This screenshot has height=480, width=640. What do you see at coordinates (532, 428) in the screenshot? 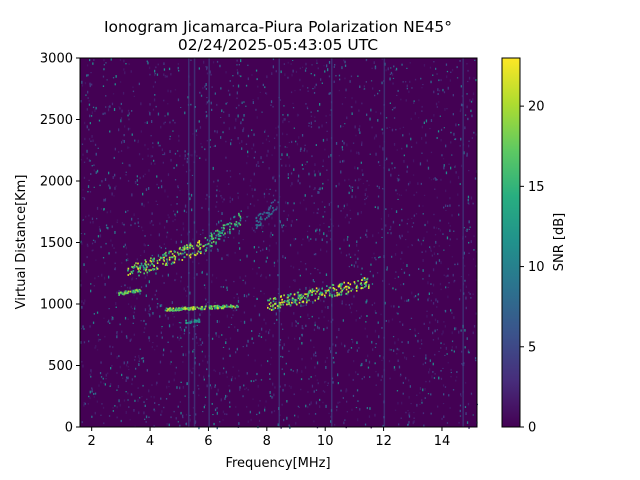
I see `colorbar-tick-label: 0` at bounding box center [532, 428].